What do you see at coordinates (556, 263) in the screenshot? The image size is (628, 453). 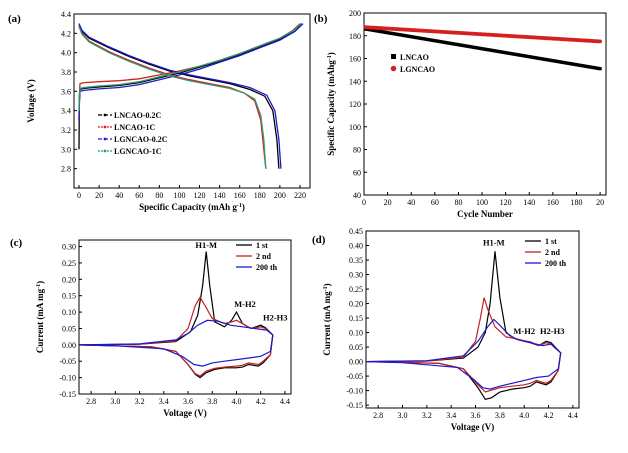 I see `legend-label: 200 th` at bounding box center [556, 263].